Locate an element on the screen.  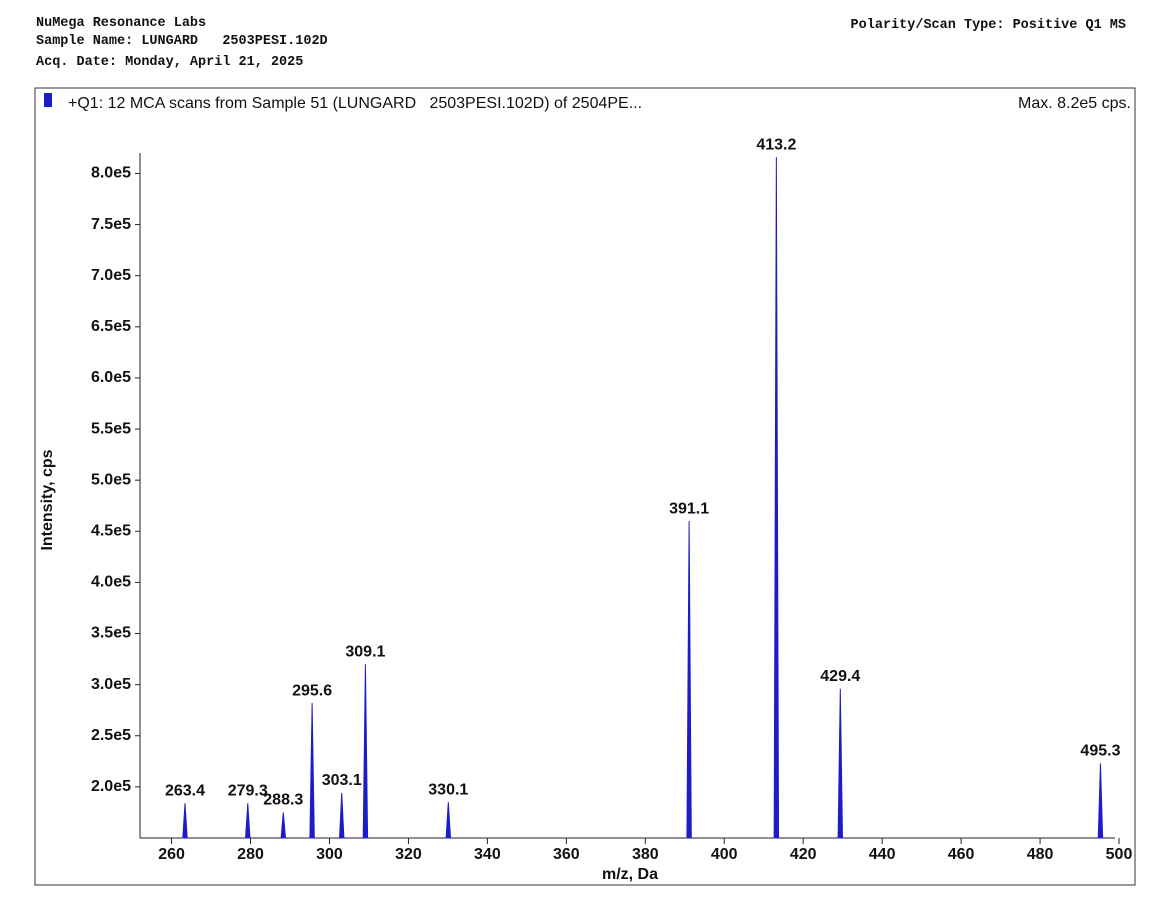
x-tick-label: 500 is located at coordinates (1119, 854).